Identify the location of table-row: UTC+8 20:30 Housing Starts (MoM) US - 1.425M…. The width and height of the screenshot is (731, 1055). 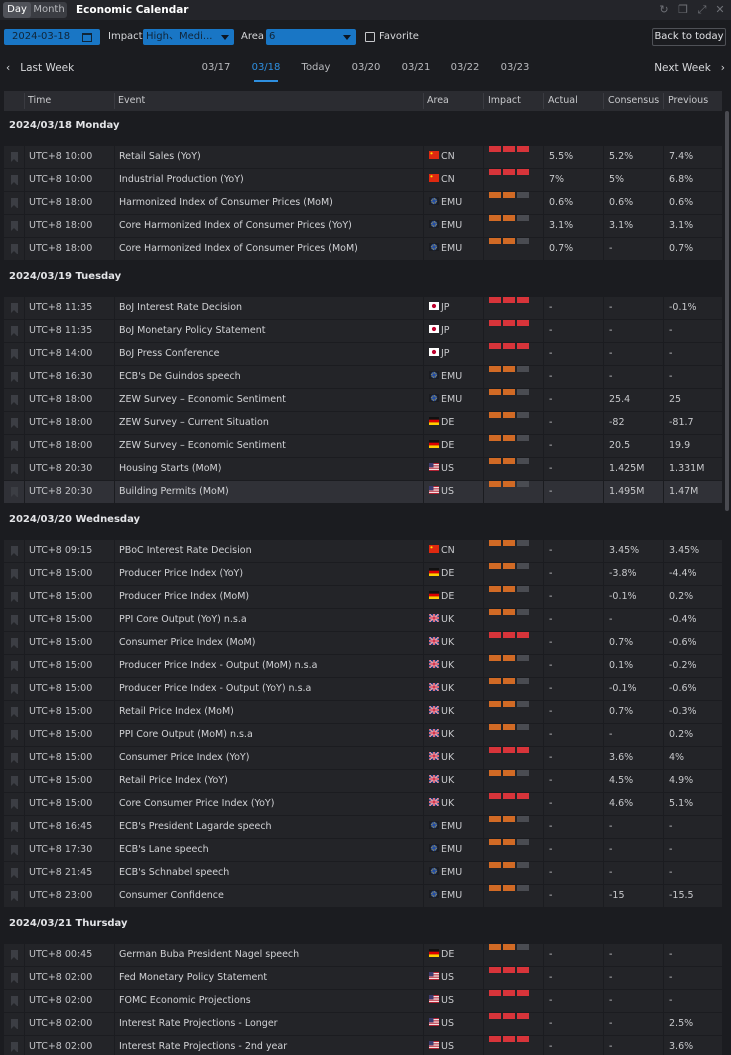
(363, 469).